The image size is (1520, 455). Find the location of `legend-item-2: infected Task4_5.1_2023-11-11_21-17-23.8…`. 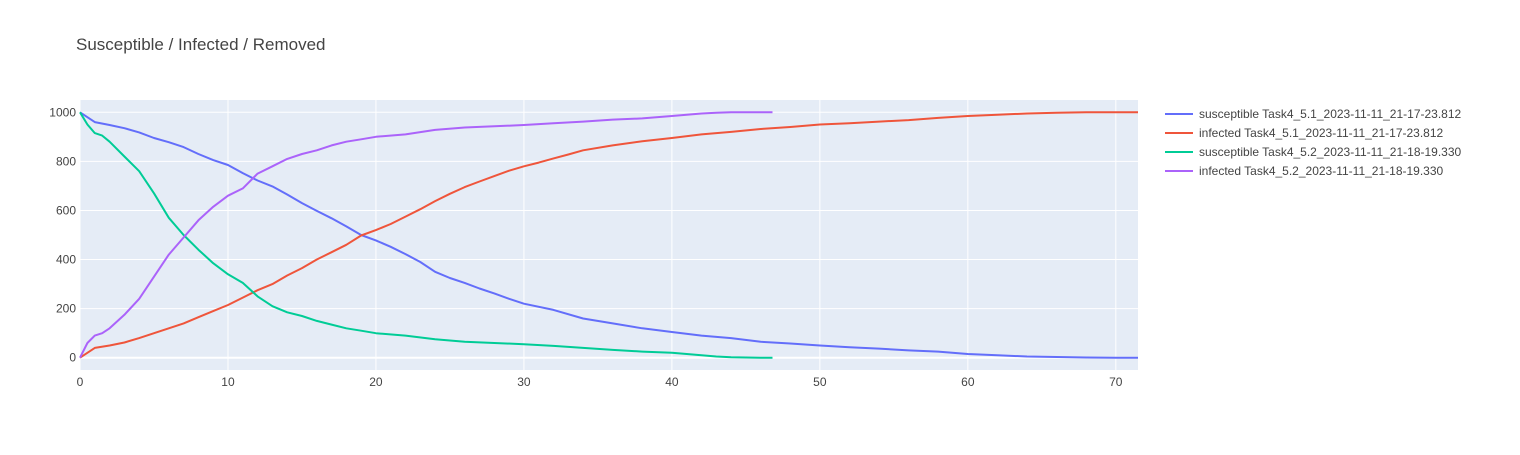

legend-item-2: infected Task4_5.1_2023-11-11_21-17-23.8… is located at coordinates (1304, 133).